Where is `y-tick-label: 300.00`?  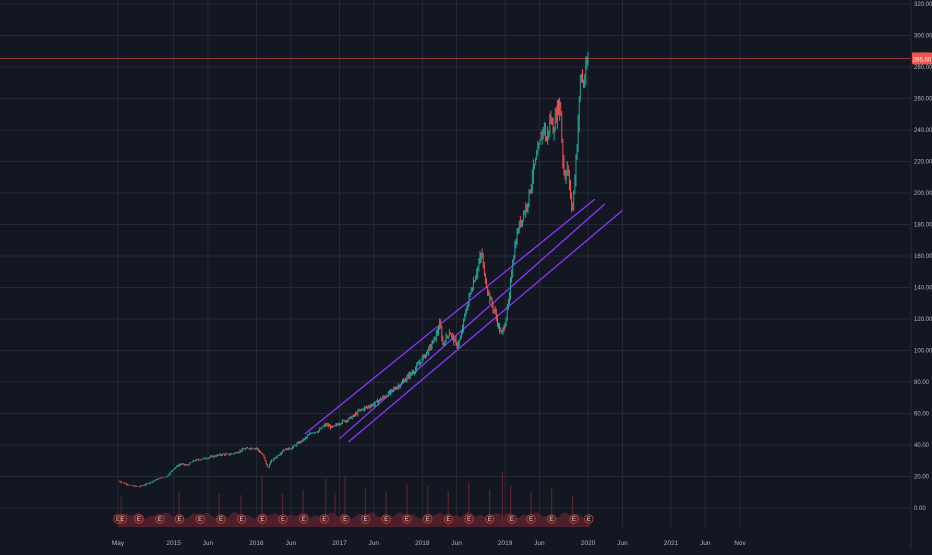 y-tick-label: 300.00 is located at coordinates (923, 37).